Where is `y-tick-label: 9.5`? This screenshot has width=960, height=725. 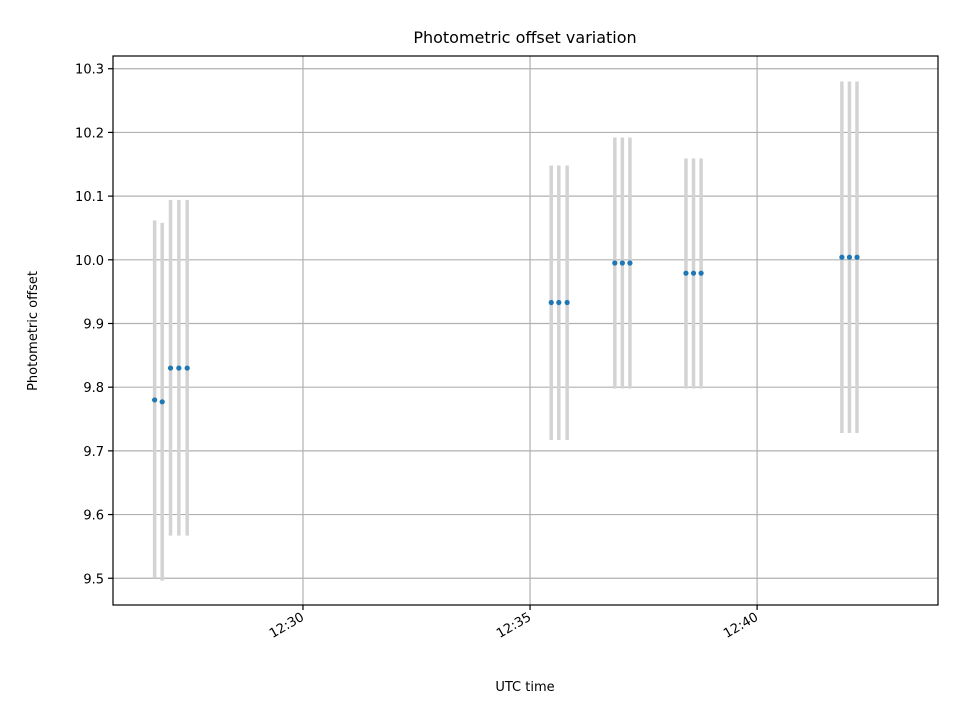 y-tick-label: 9.5 is located at coordinates (93, 579).